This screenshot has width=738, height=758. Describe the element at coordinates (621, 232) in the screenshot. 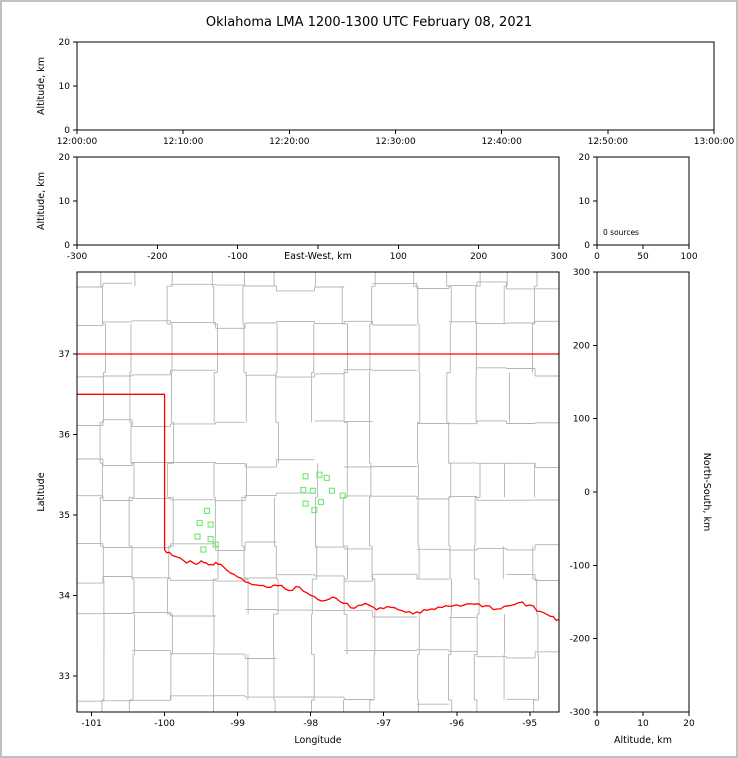

I see `source-count-annotation: 0 sources` at that location.